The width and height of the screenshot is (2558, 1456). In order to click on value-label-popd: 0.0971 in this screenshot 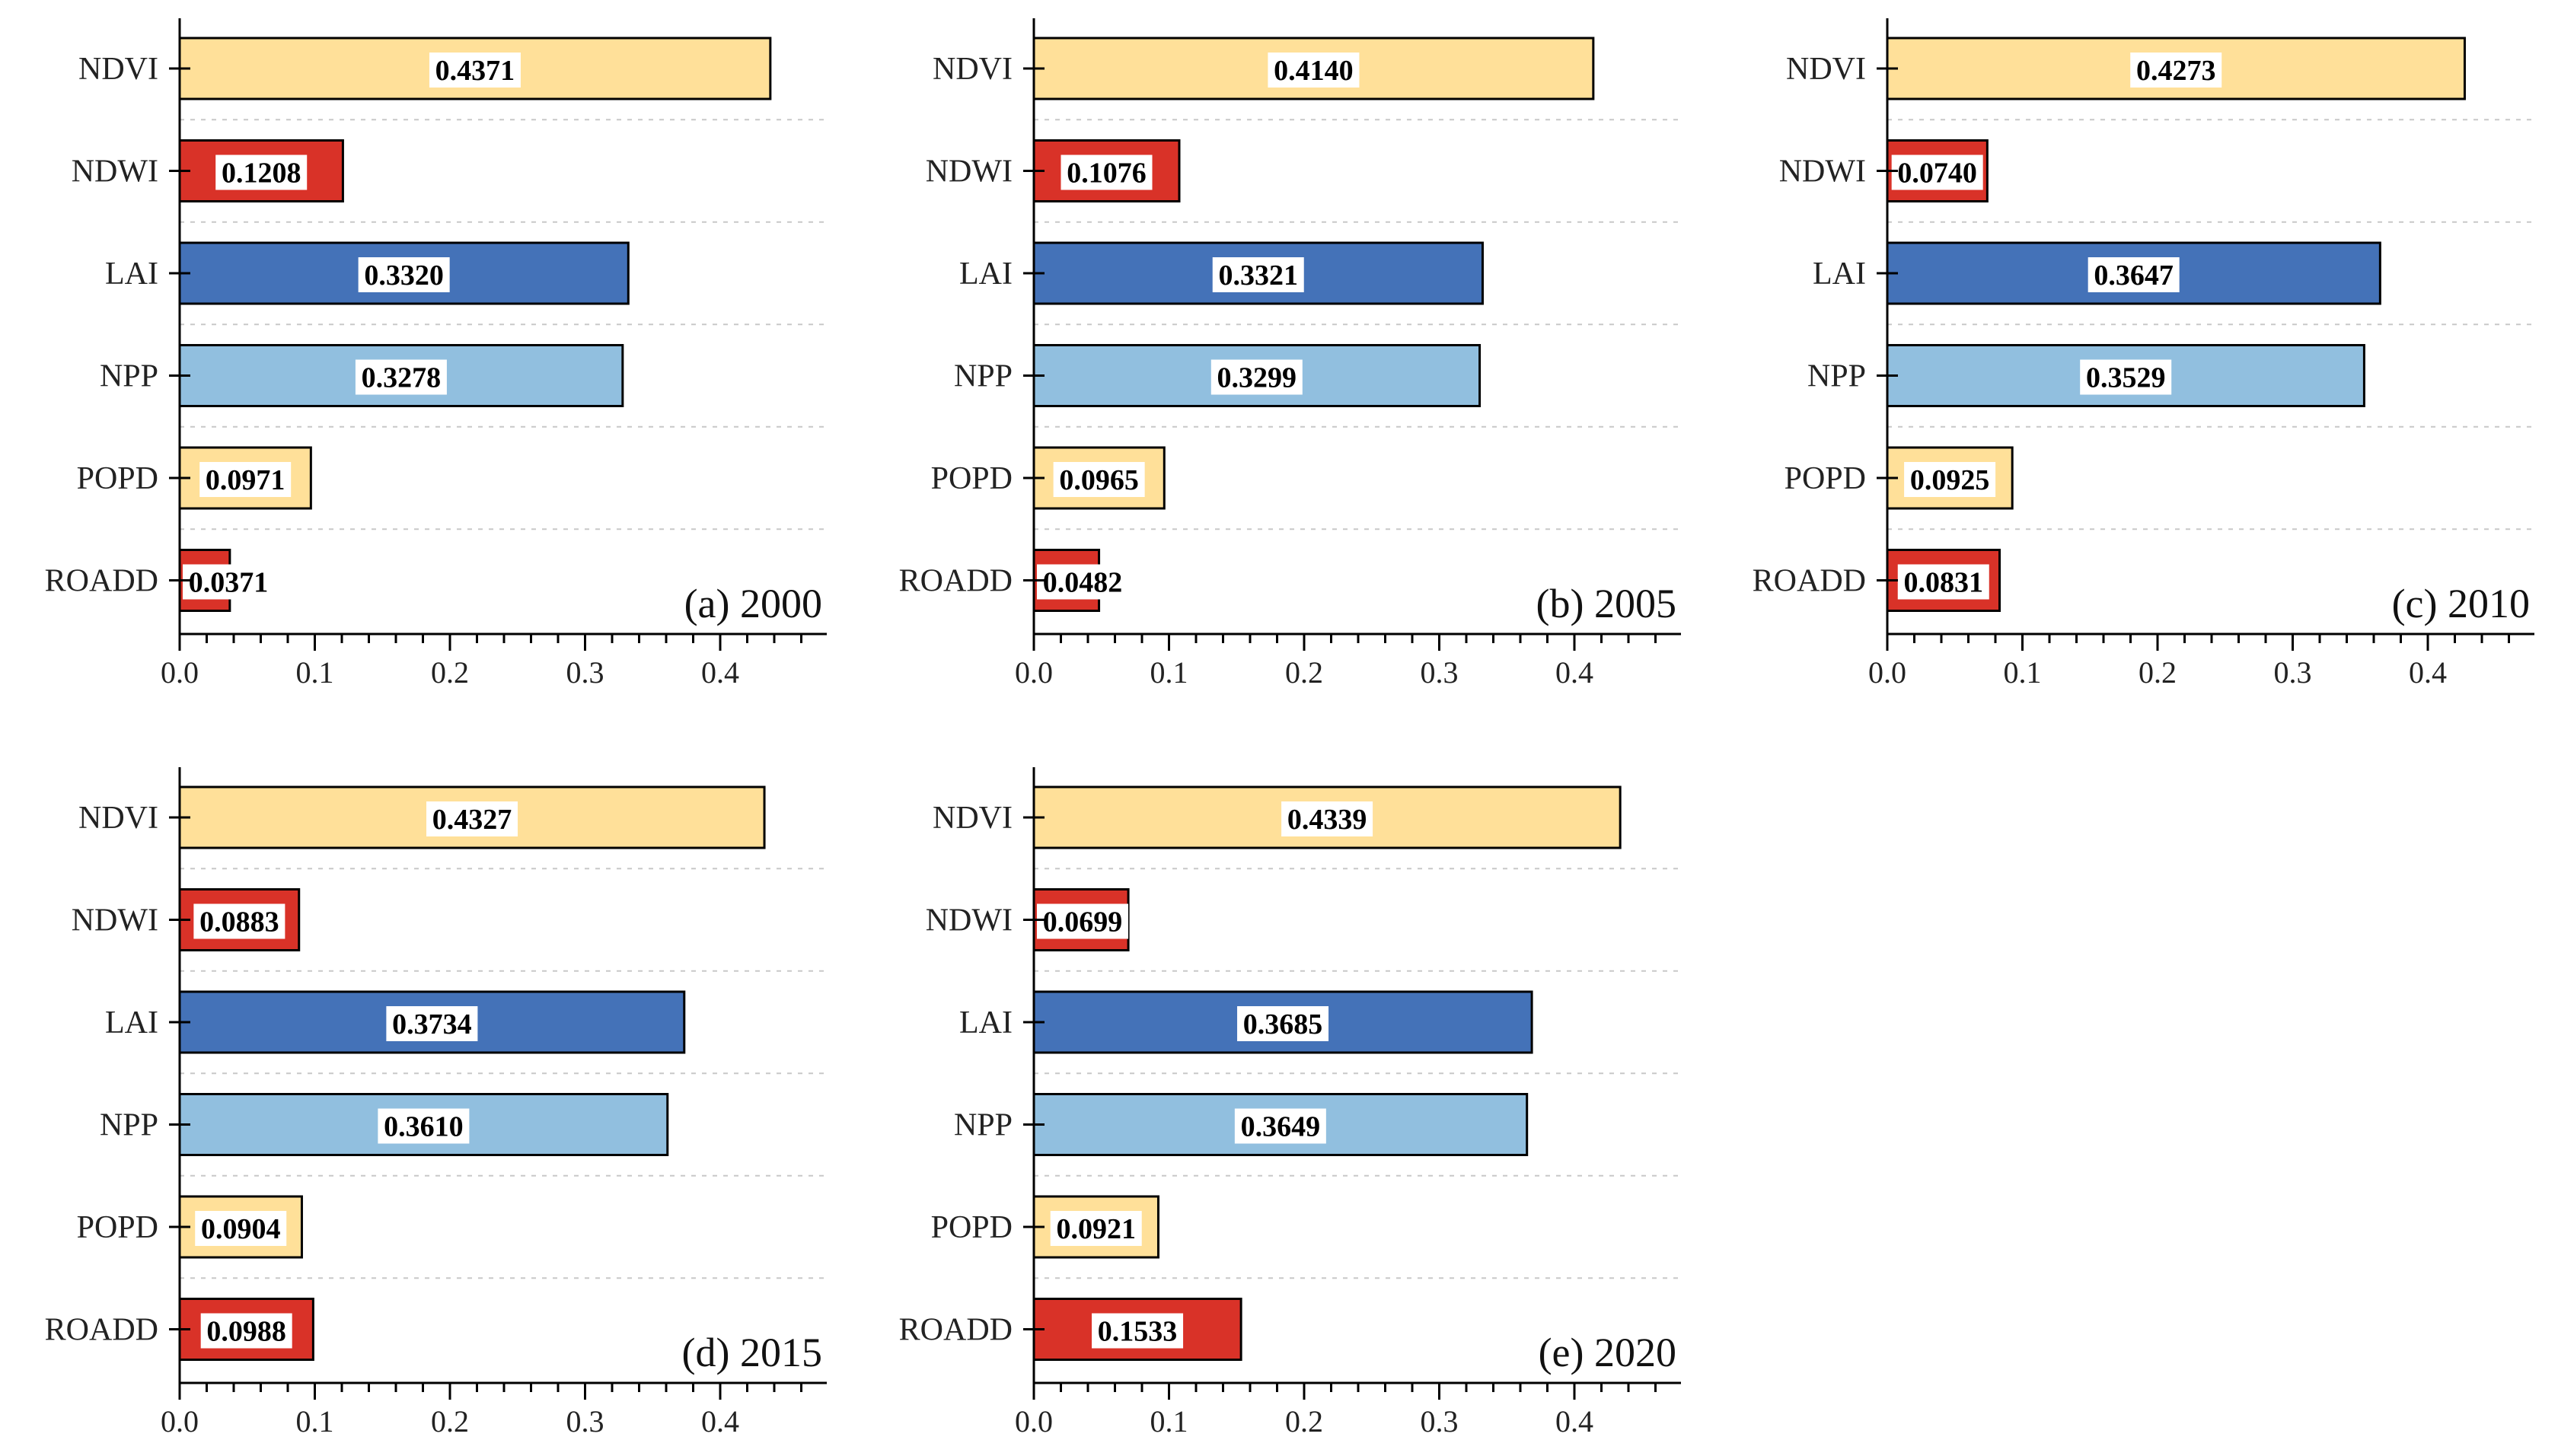, I will do `click(245, 480)`.